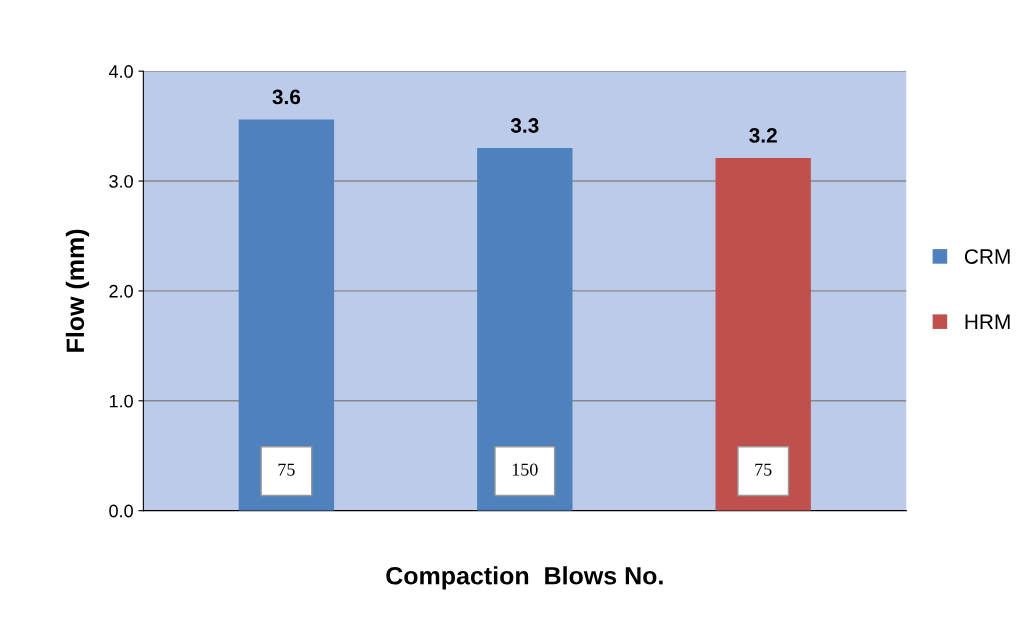 This screenshot has height=619, width=1024. I want to click on y-tick-label: 1.0, so click(121, 401).